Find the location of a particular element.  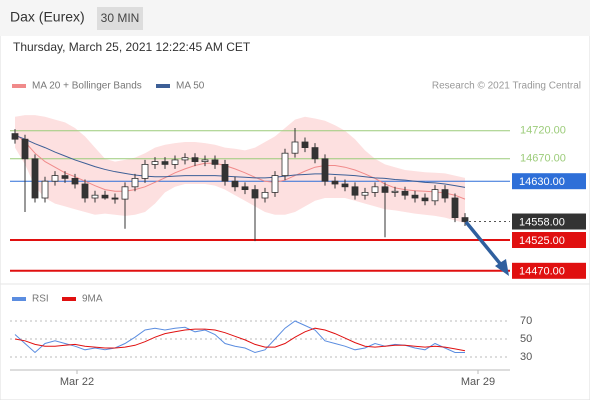

legend-label: 9MA is located at coordinates (92, 299).